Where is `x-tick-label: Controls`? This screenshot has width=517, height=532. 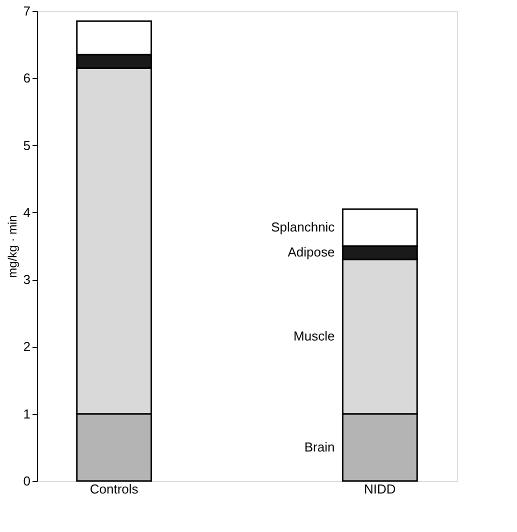 x-tick-label: Controls is located at coordinates (114, 489).